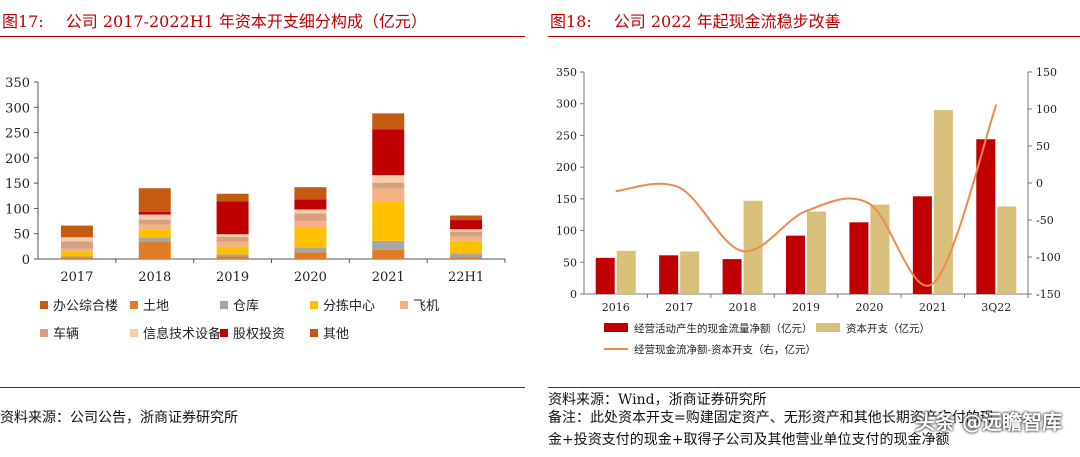 This screenshot has height=457, width=1080. What do you see at coordinates (85, 306) in the screenshot?
I see `left-legend-label: 办公综合楼` at bounding box center [85, 306].